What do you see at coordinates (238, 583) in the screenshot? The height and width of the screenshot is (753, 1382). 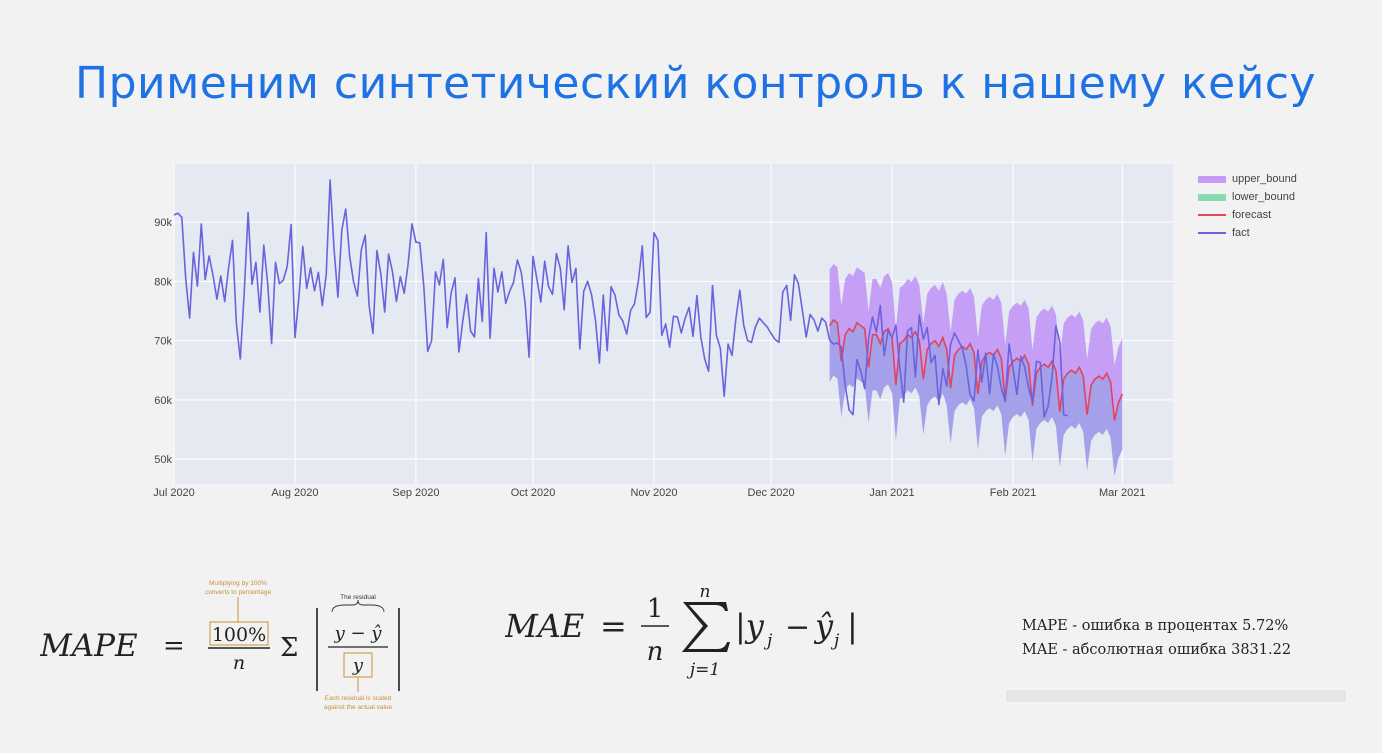 I see `mape-annotation-top-1: Multiplying by 100%` at bounding box center [238, 583].